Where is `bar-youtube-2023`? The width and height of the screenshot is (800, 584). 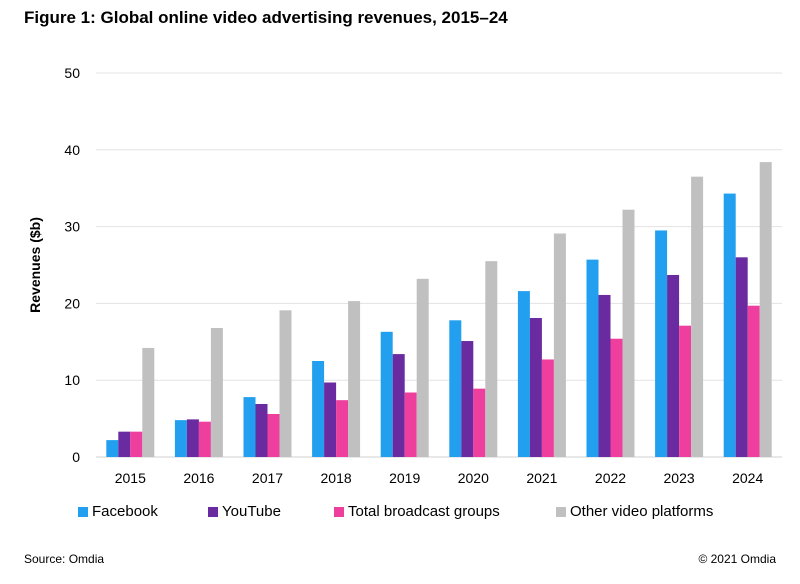 bar-youtube-2023 is located at coordinates (673, 365).